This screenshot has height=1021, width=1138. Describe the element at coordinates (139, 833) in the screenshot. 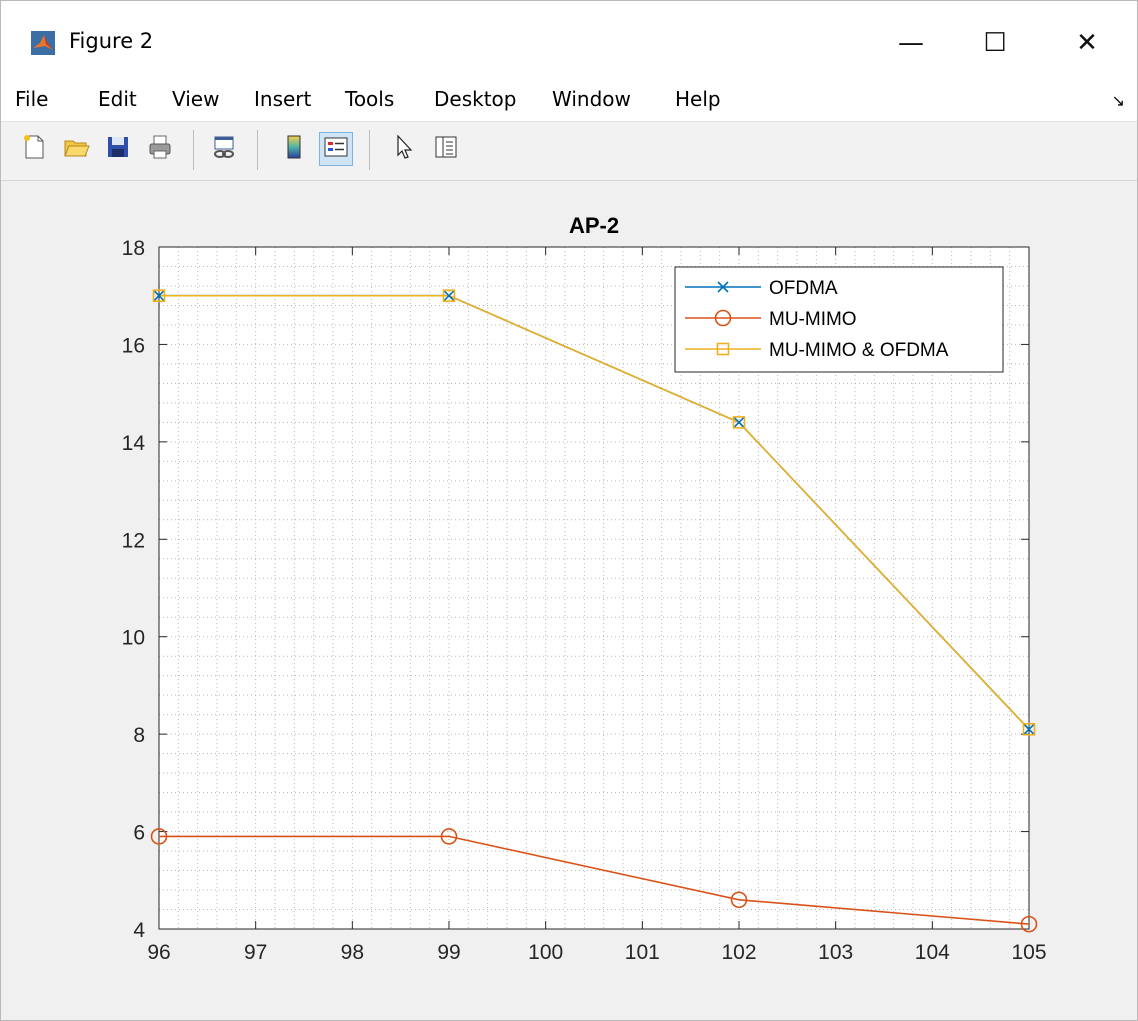

I see `y-tick-label: 6` at that location.